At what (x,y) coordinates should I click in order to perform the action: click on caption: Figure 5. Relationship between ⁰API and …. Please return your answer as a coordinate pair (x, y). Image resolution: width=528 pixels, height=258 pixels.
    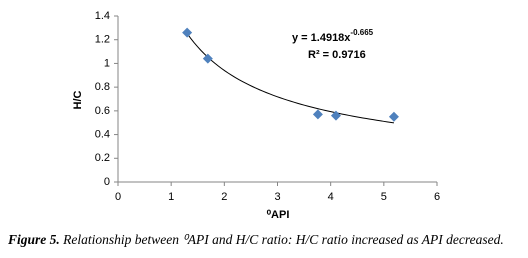
    Looking at the image, I should click on (255, 239).